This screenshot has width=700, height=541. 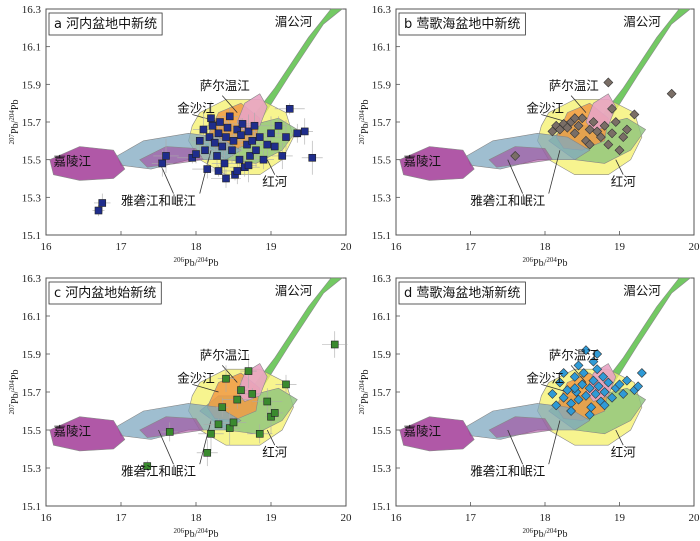 What do you see at coordinates (14, 392) in the screenshot?
I see `y-axis-label: 207Pb/204Pb` at bounding box center [14, 392].